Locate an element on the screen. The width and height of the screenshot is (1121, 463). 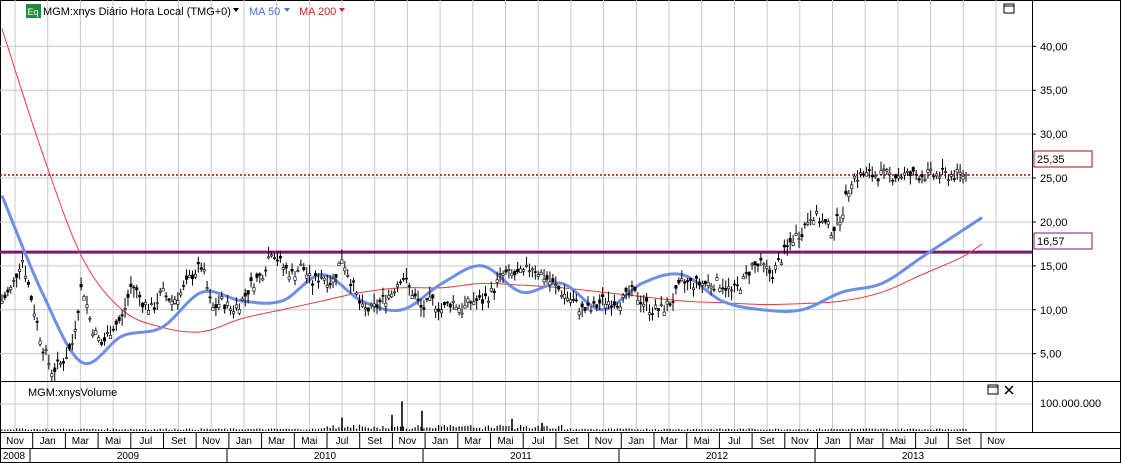
ma200-dropdown-icon is located at coordinates (342, 10).